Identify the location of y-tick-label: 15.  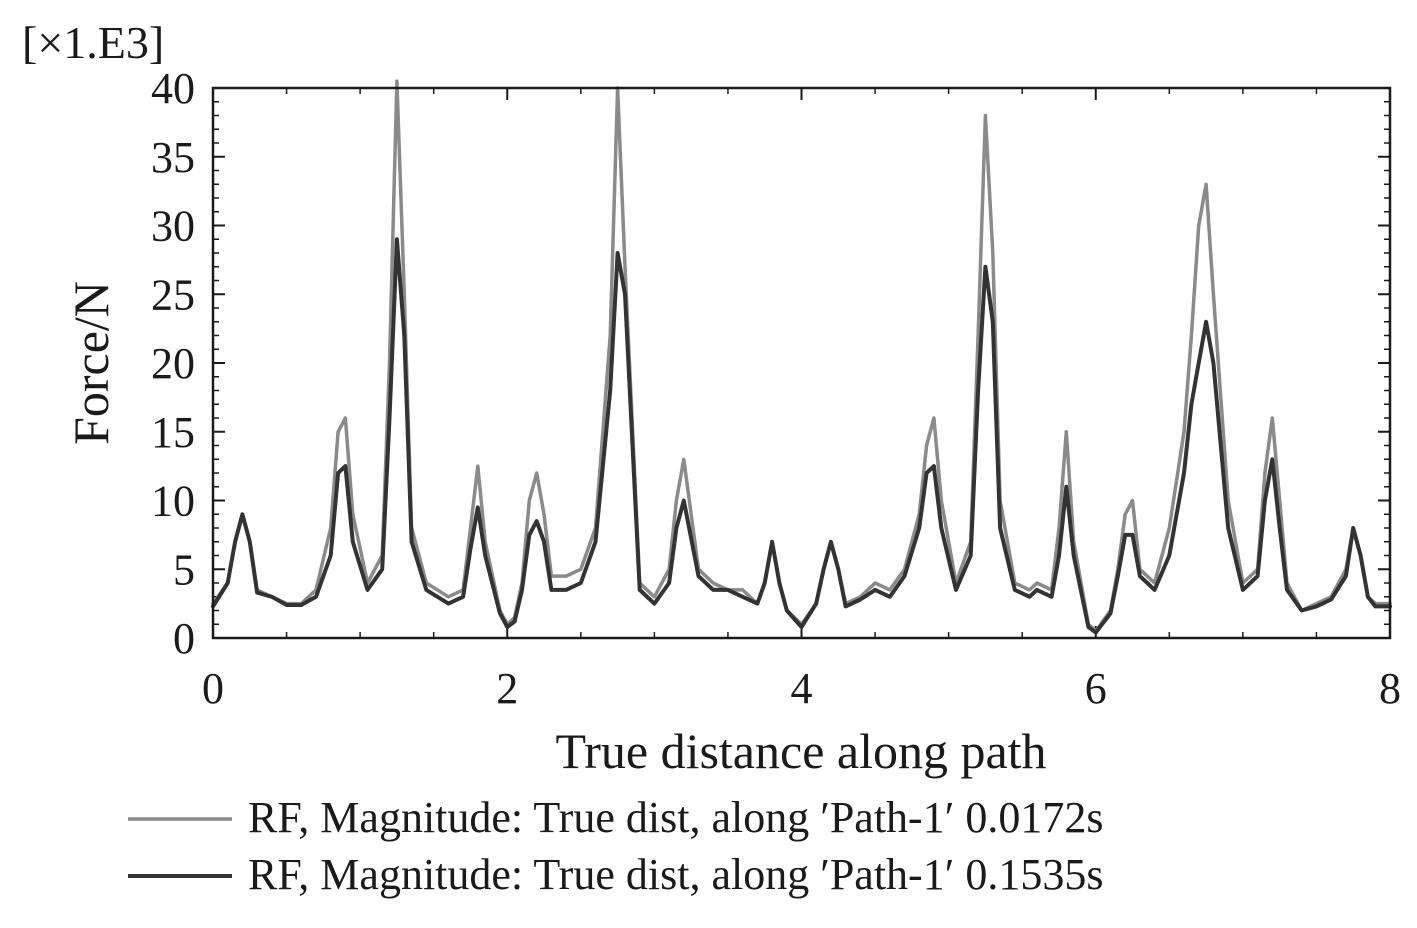
(173, 432).